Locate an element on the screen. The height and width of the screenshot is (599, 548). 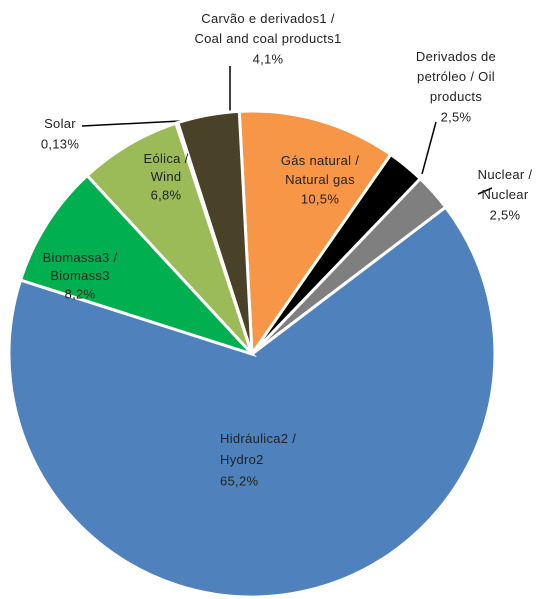
value-label: 10,5% is located at coordinates (320, 198).